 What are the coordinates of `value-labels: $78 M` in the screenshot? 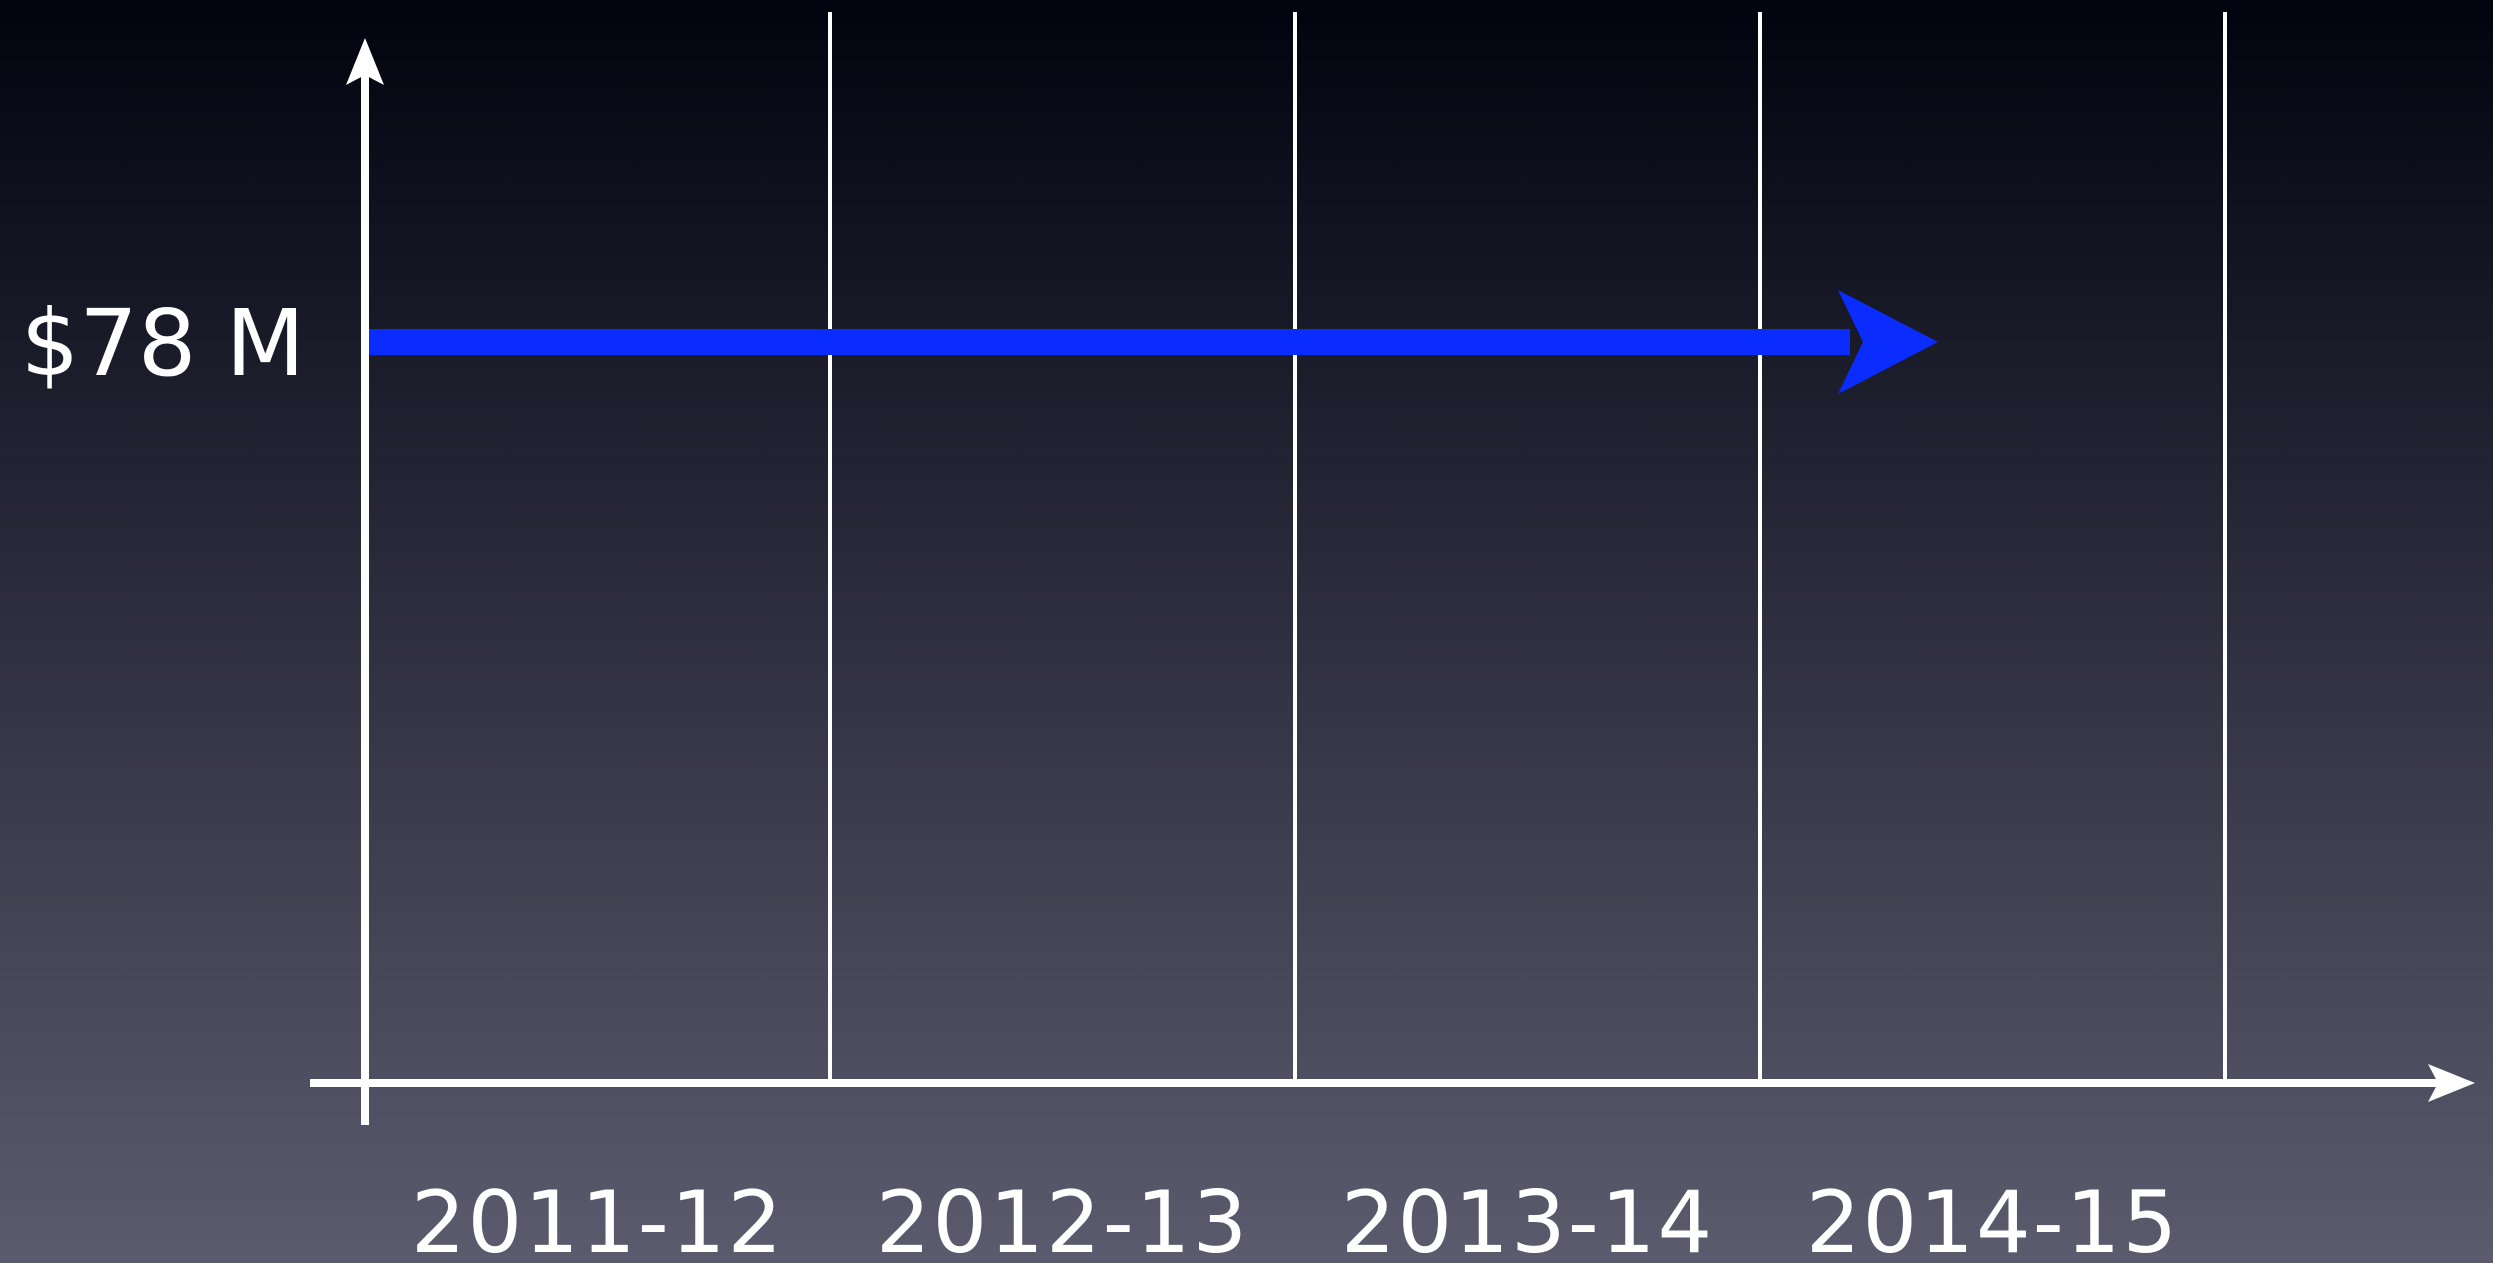 It's located at (163, 343).